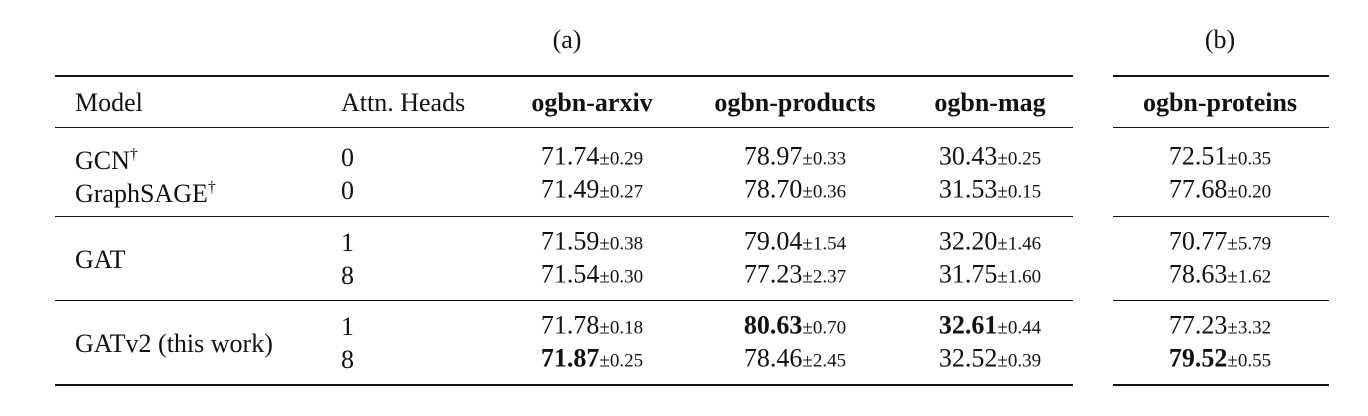 Image resolution: width=1368 pixels, height=416 pixels. Describe the element at coordinates (570, 156) in the screenshot. I see `cell-mean: 71.74` at that location.